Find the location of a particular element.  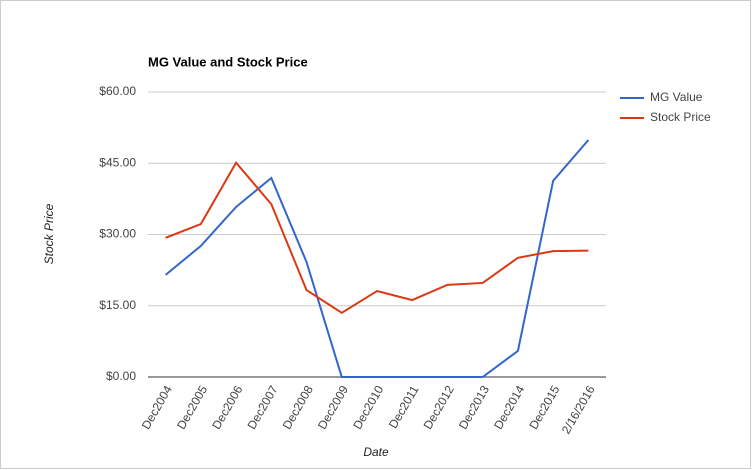

y-tick-label: $30.00 is located at coordinates (117, 234).